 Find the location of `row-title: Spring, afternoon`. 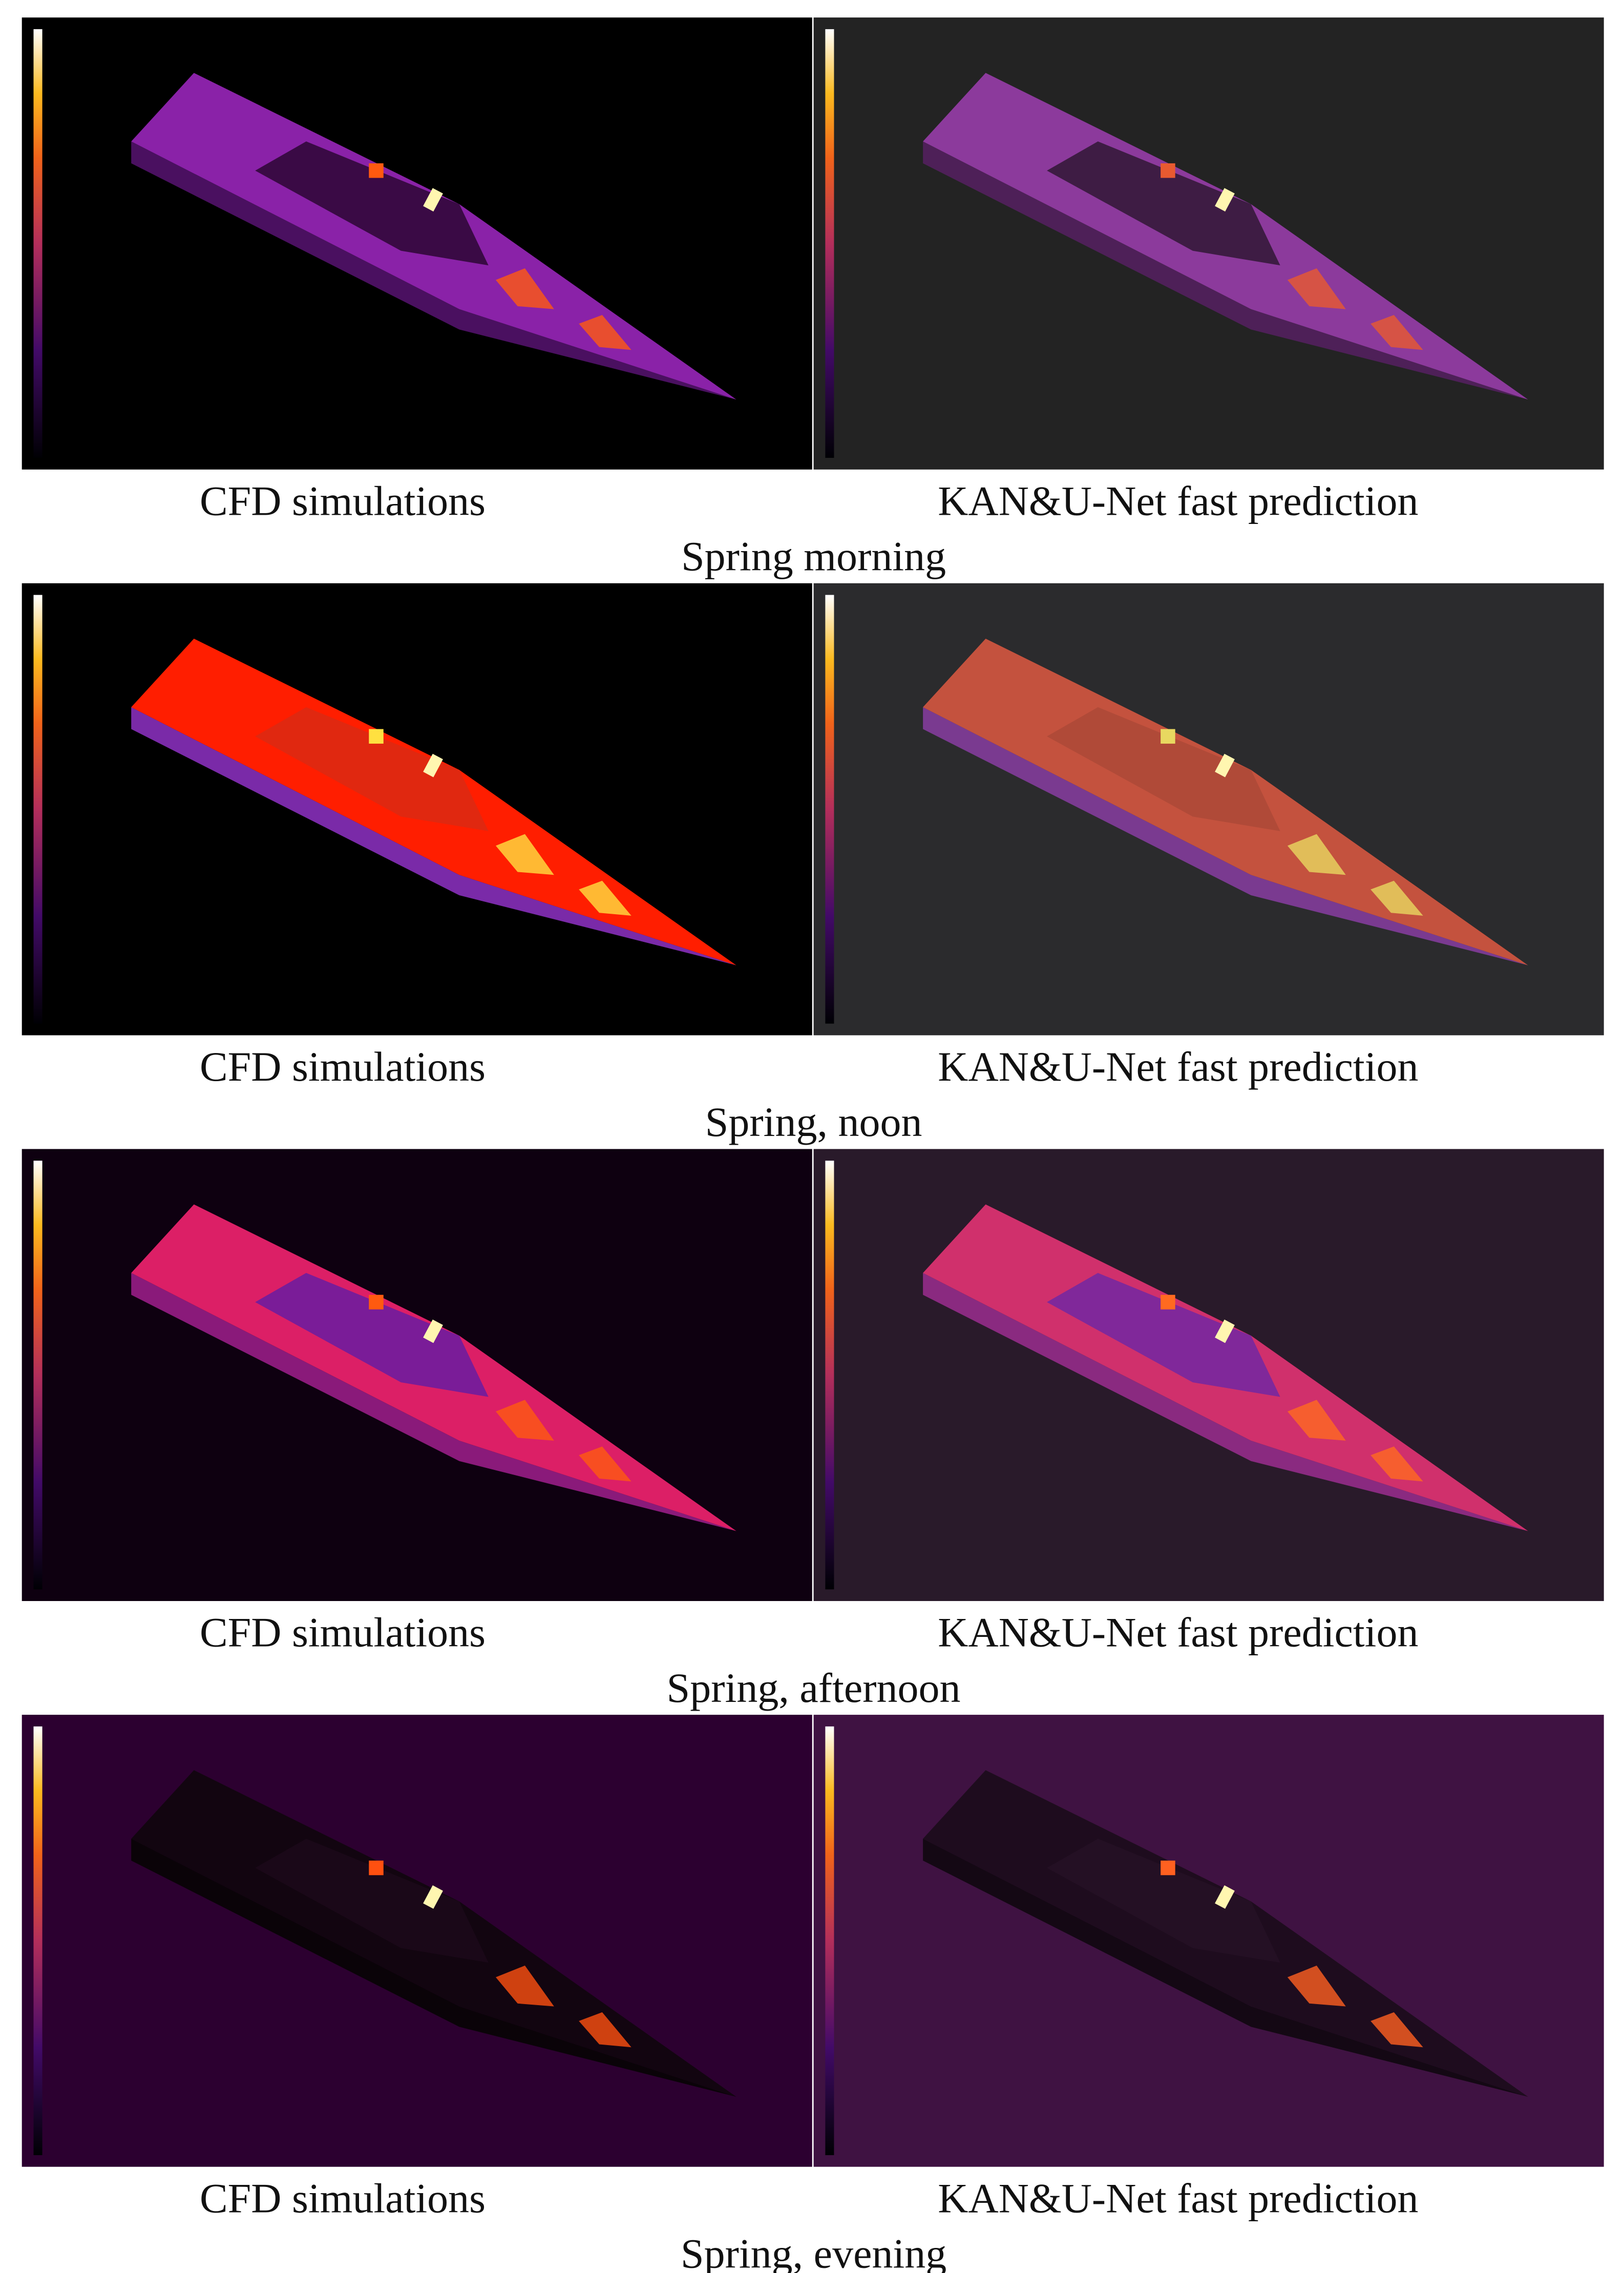

row-title: Spring, afternoon is located at coordinates (814, 1688).